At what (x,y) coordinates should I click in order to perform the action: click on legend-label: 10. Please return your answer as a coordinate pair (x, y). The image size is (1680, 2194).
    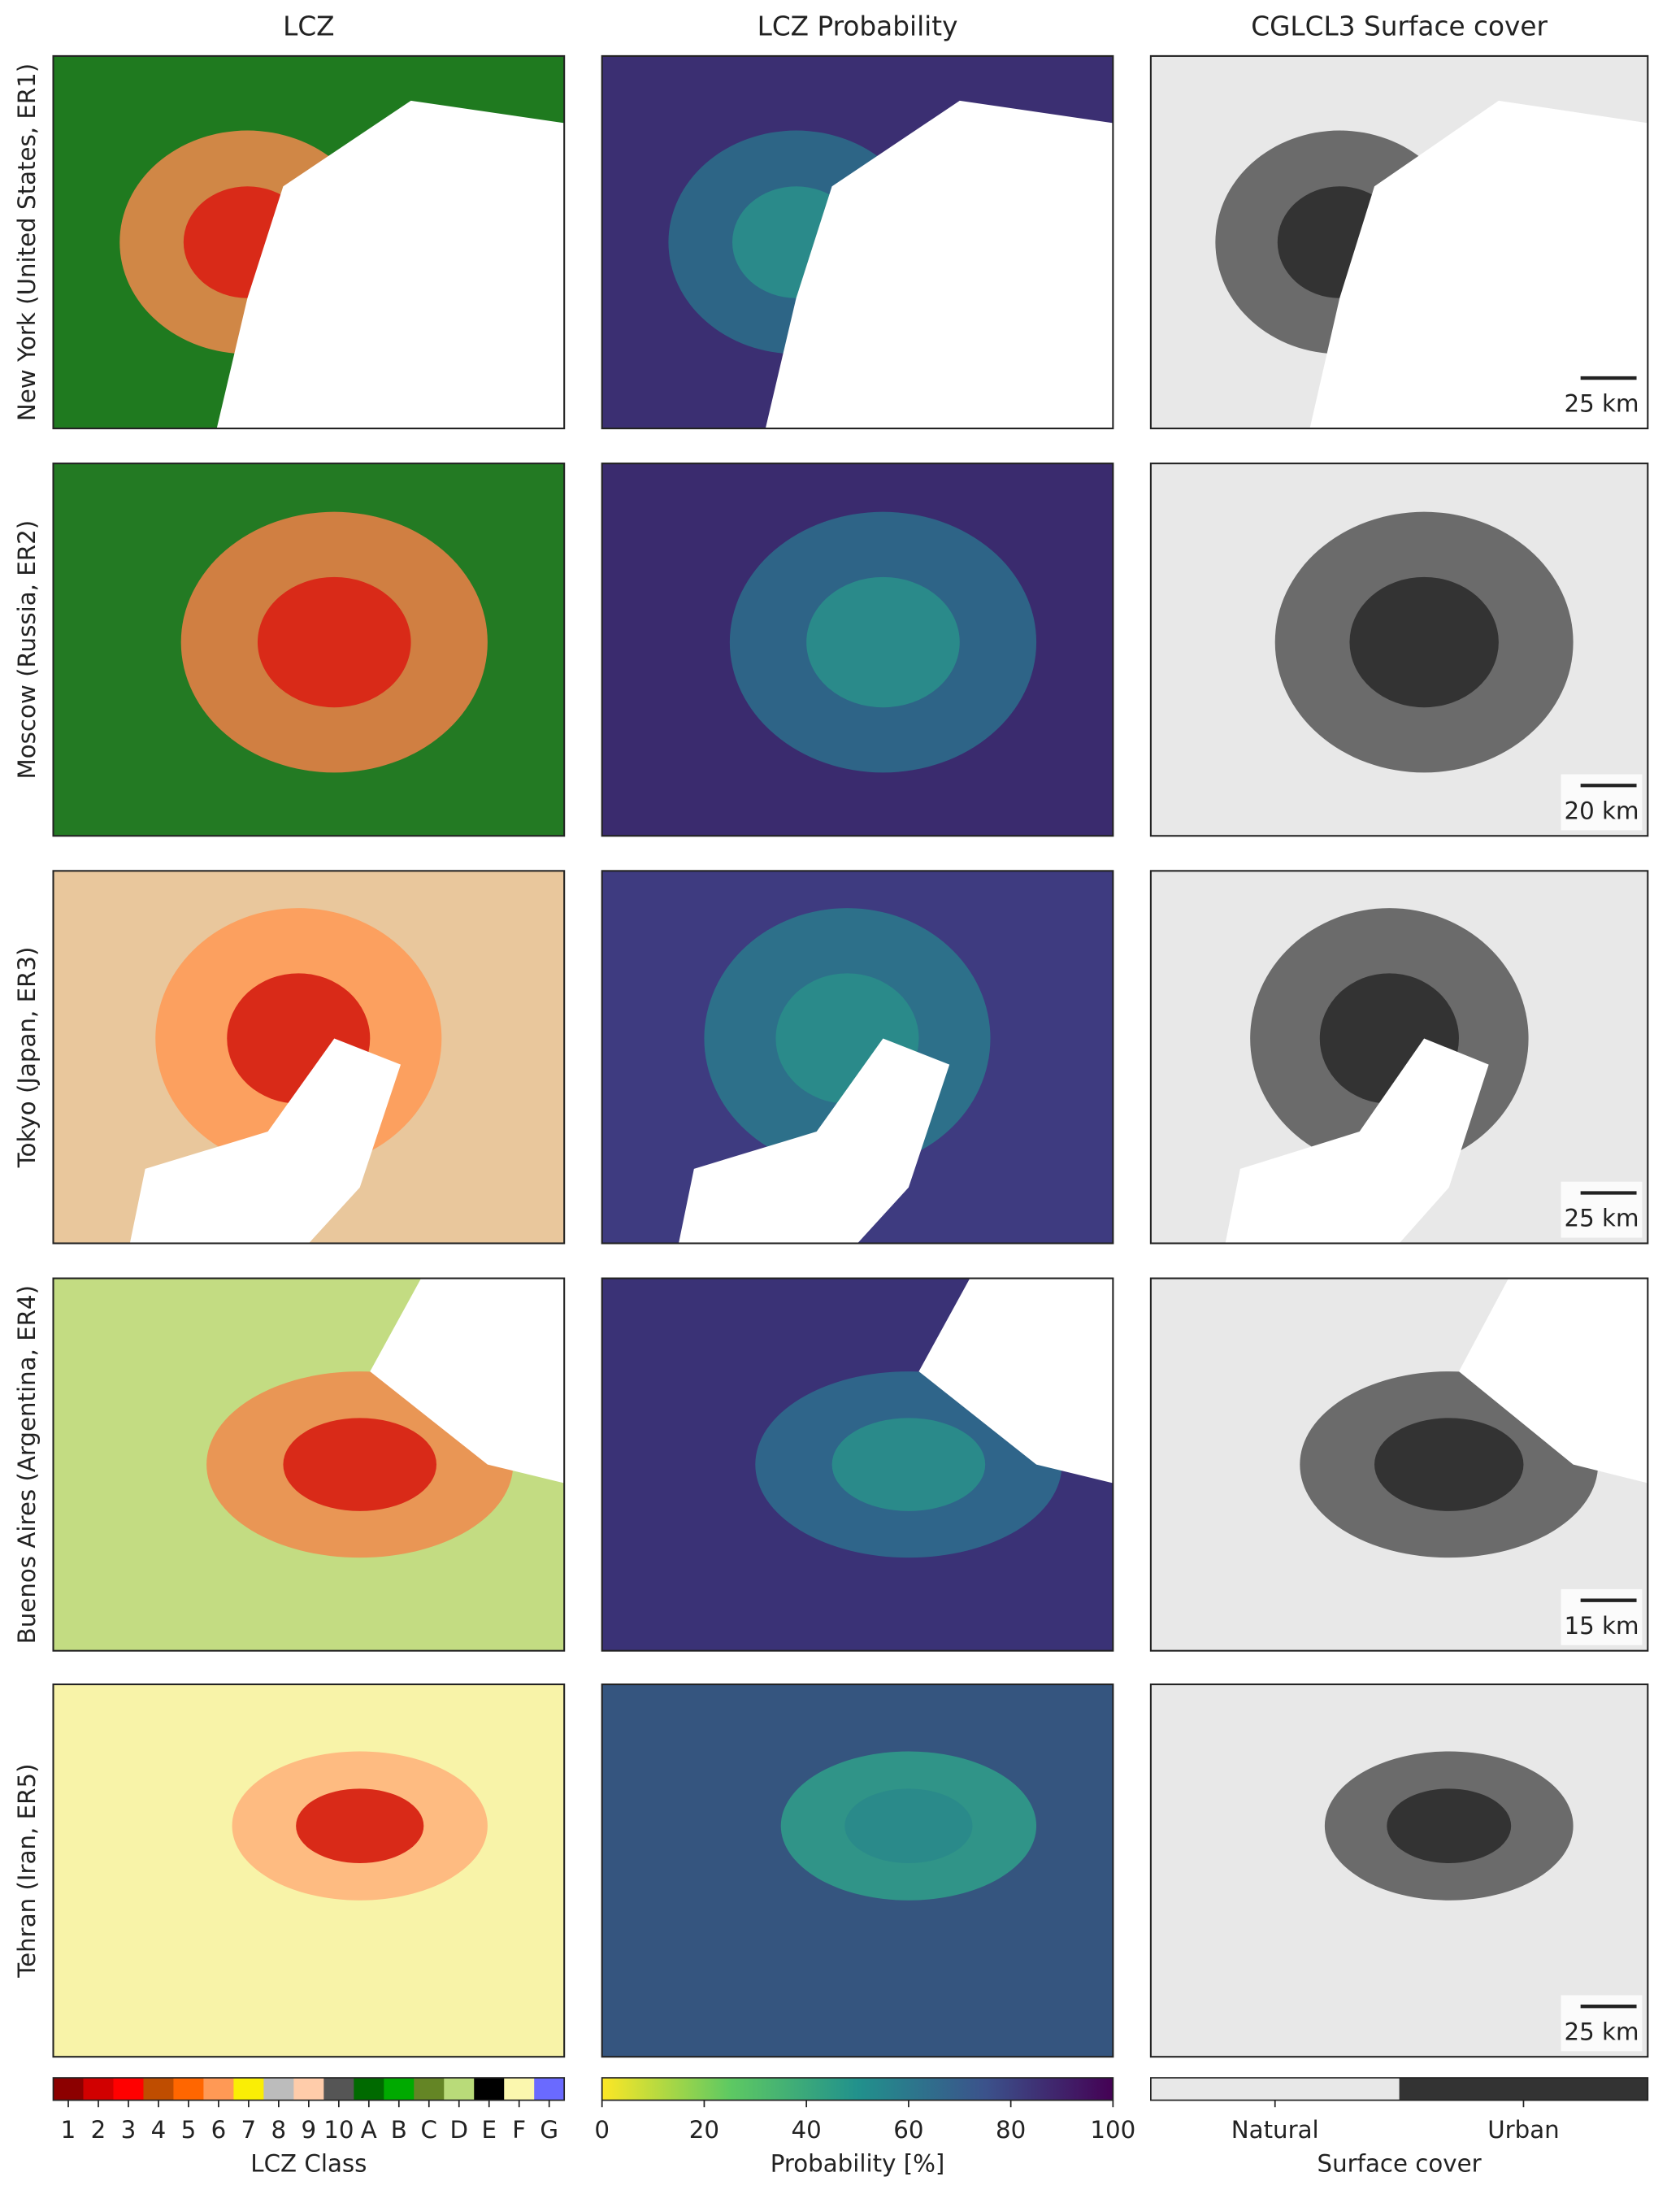
    Looking at the image, I should click on (338, 2130).